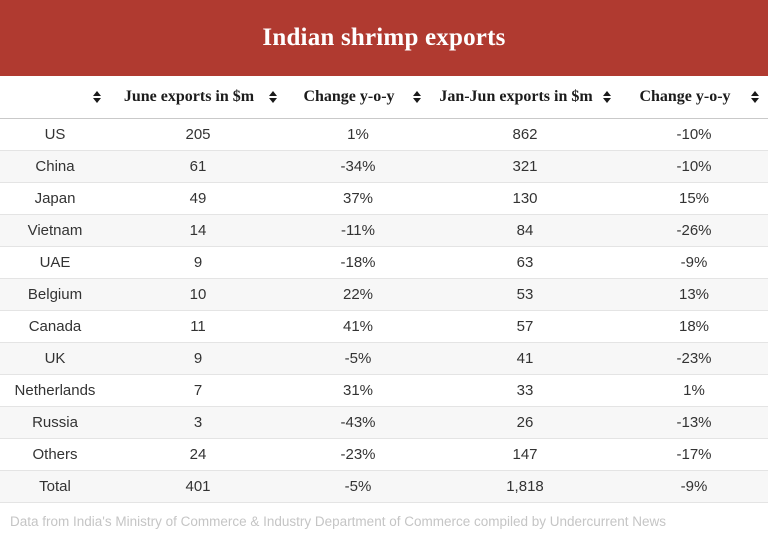 The image size is (768, 539). I want to click on column-header-jan-jun-exports: Jan-Jun exports in $m, so click(525, 97).